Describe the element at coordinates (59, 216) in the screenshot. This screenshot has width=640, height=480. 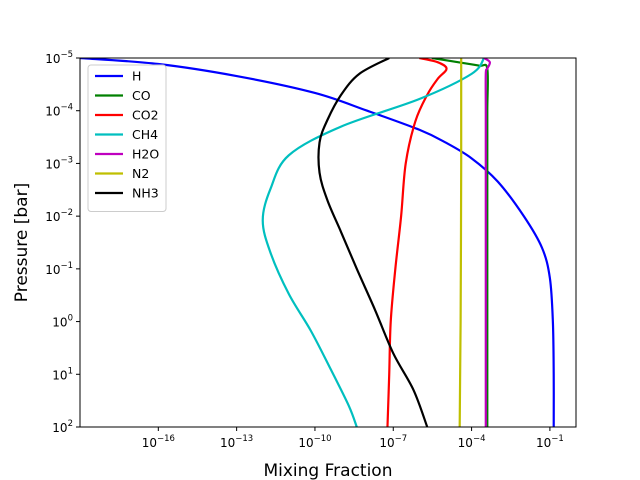
I see `y-tick-label: 10⁻²` at that location.